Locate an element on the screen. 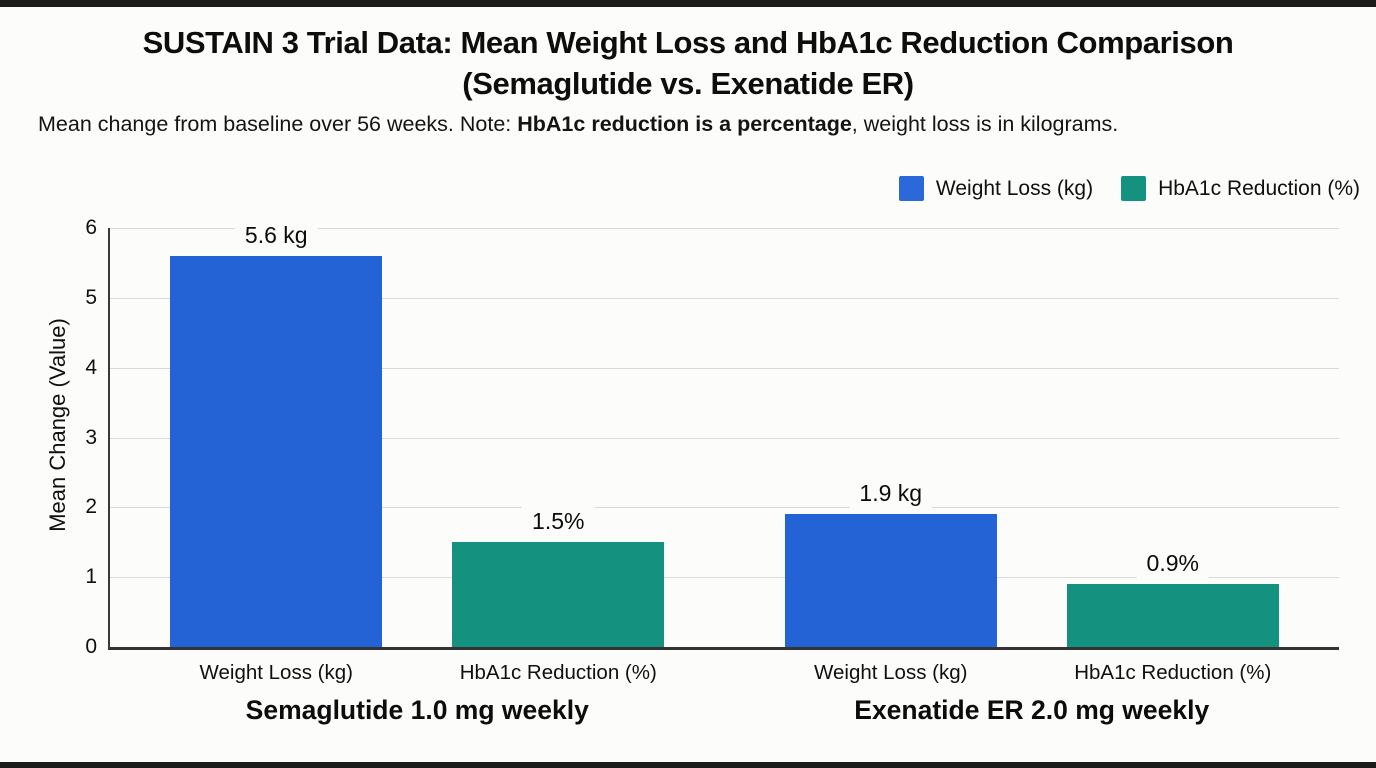  legend: Weight Loss (kg) HbA1c Reduction (%) is located at coordinates (1129, 188).